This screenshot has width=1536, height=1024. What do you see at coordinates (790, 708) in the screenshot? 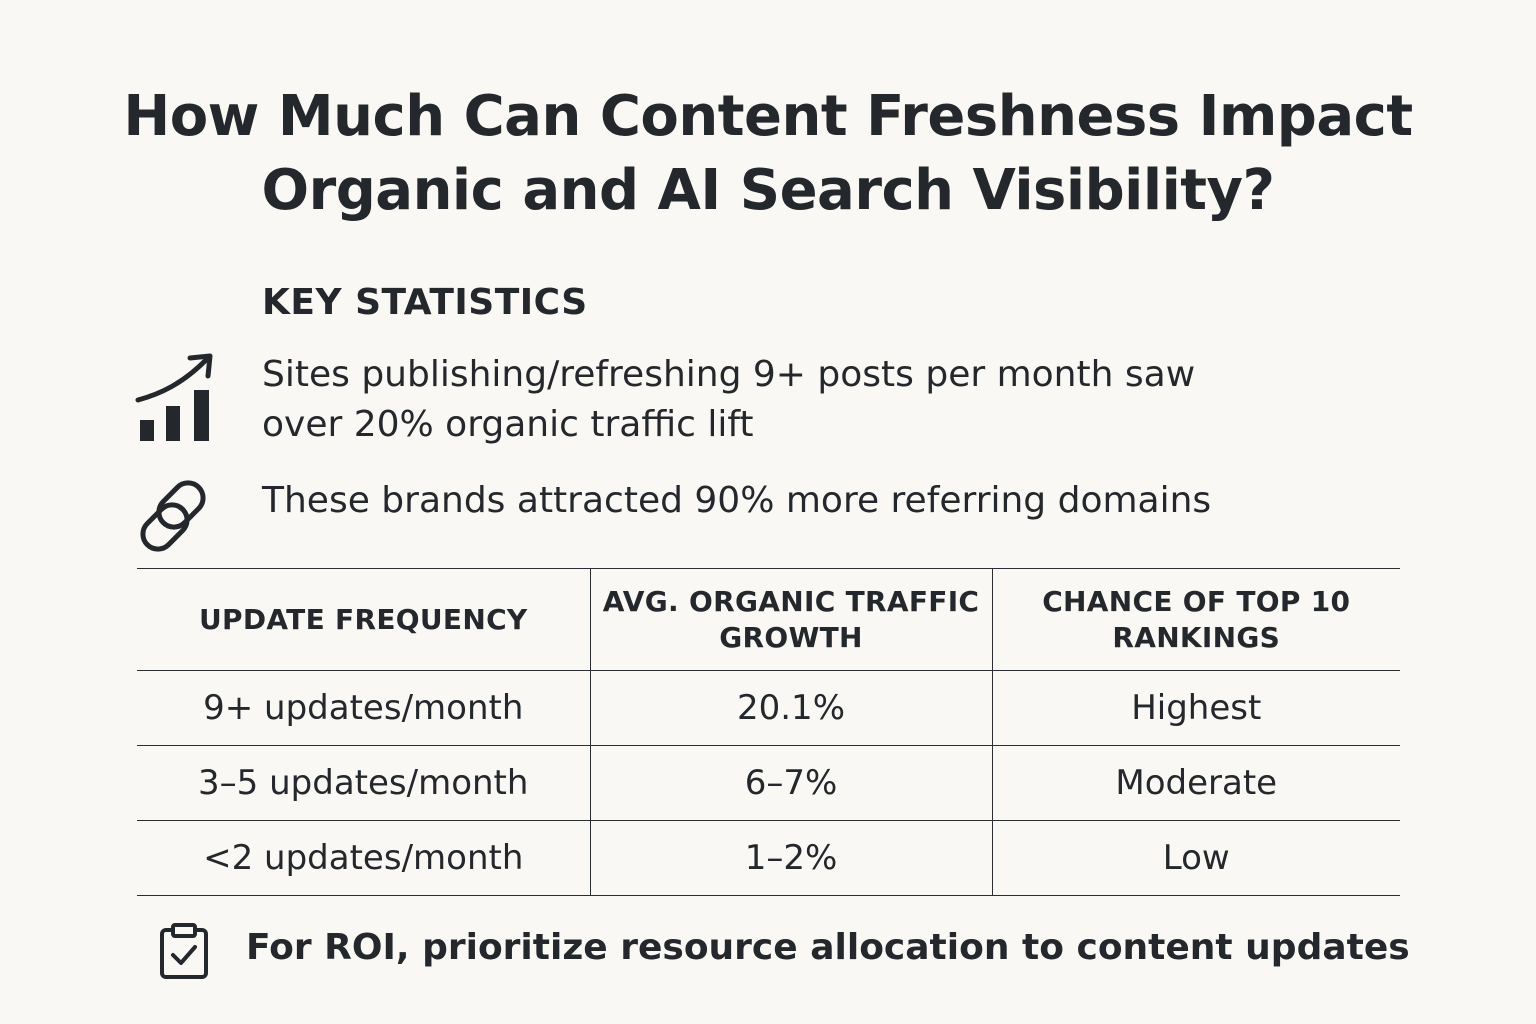
I see `cell-traffic-growth: 20.1%` at bounding box center [790, 708].